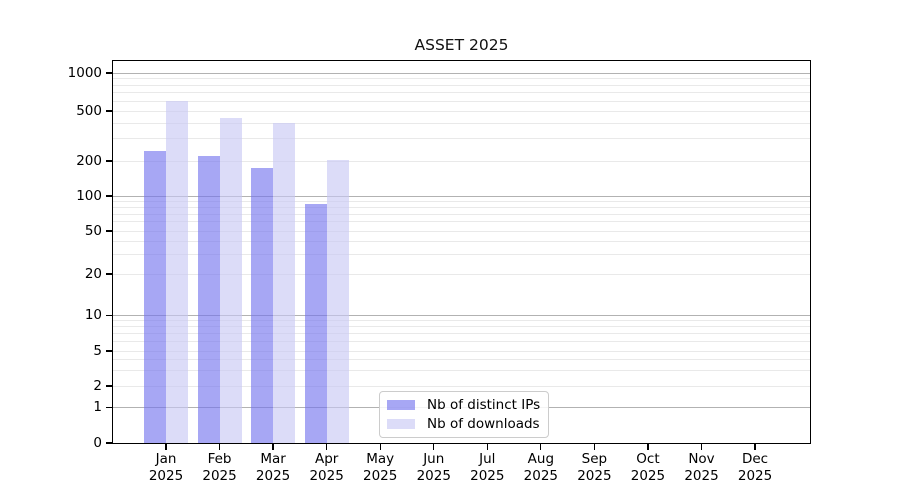 This screenshot has width=900, height=500. I want to click on x-tick-label: Apr 2025, so click(327, 467).